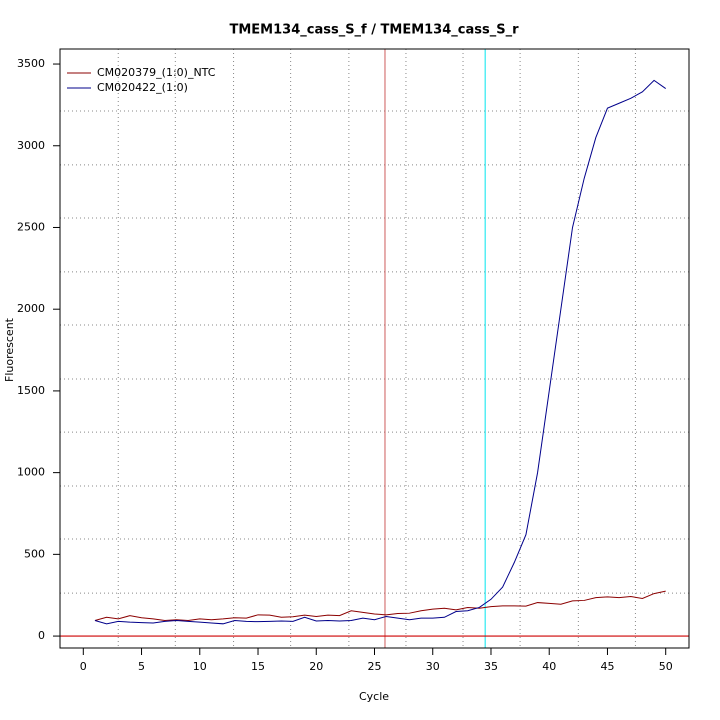 This screenshot has width=720, height=720. Describe the element at coordinates (258, 666) in the screenshot. I see `x-tick-label: 15` at that location.